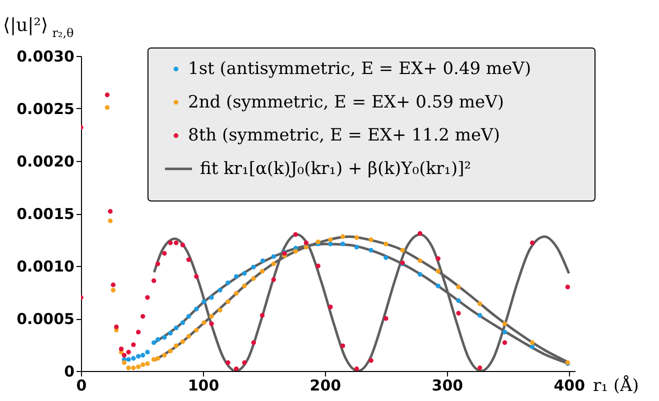  Describe the element at coordinates (38, 27) in the screenshot. I see `y-axis-title: ⟨|u|²⟩r₂,θ` at that location.